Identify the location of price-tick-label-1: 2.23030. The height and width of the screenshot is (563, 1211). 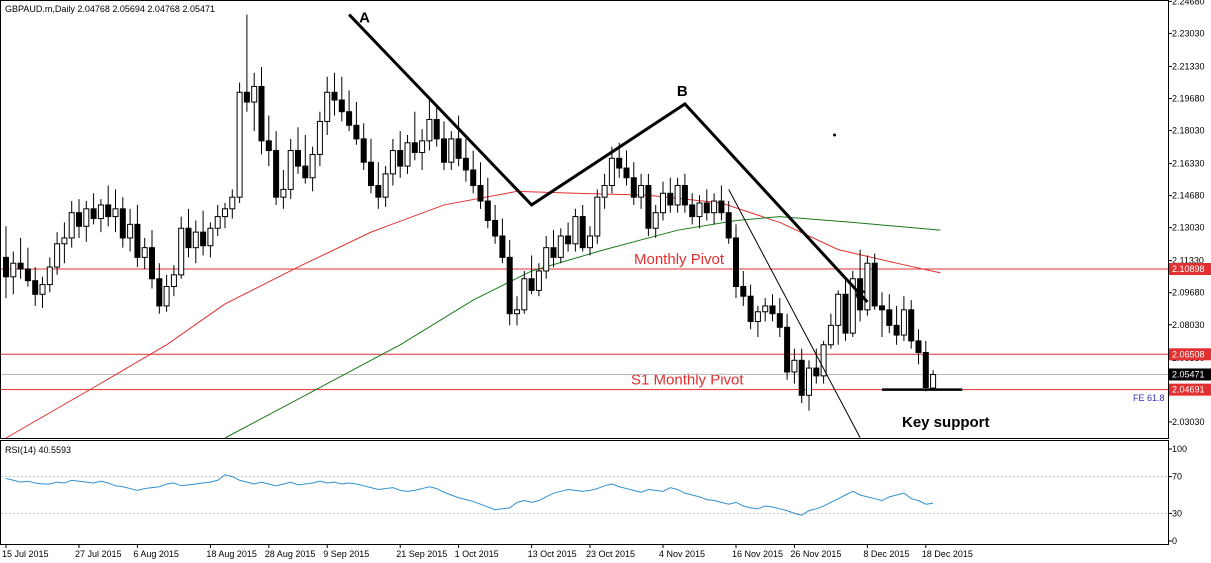
(1188, 33).